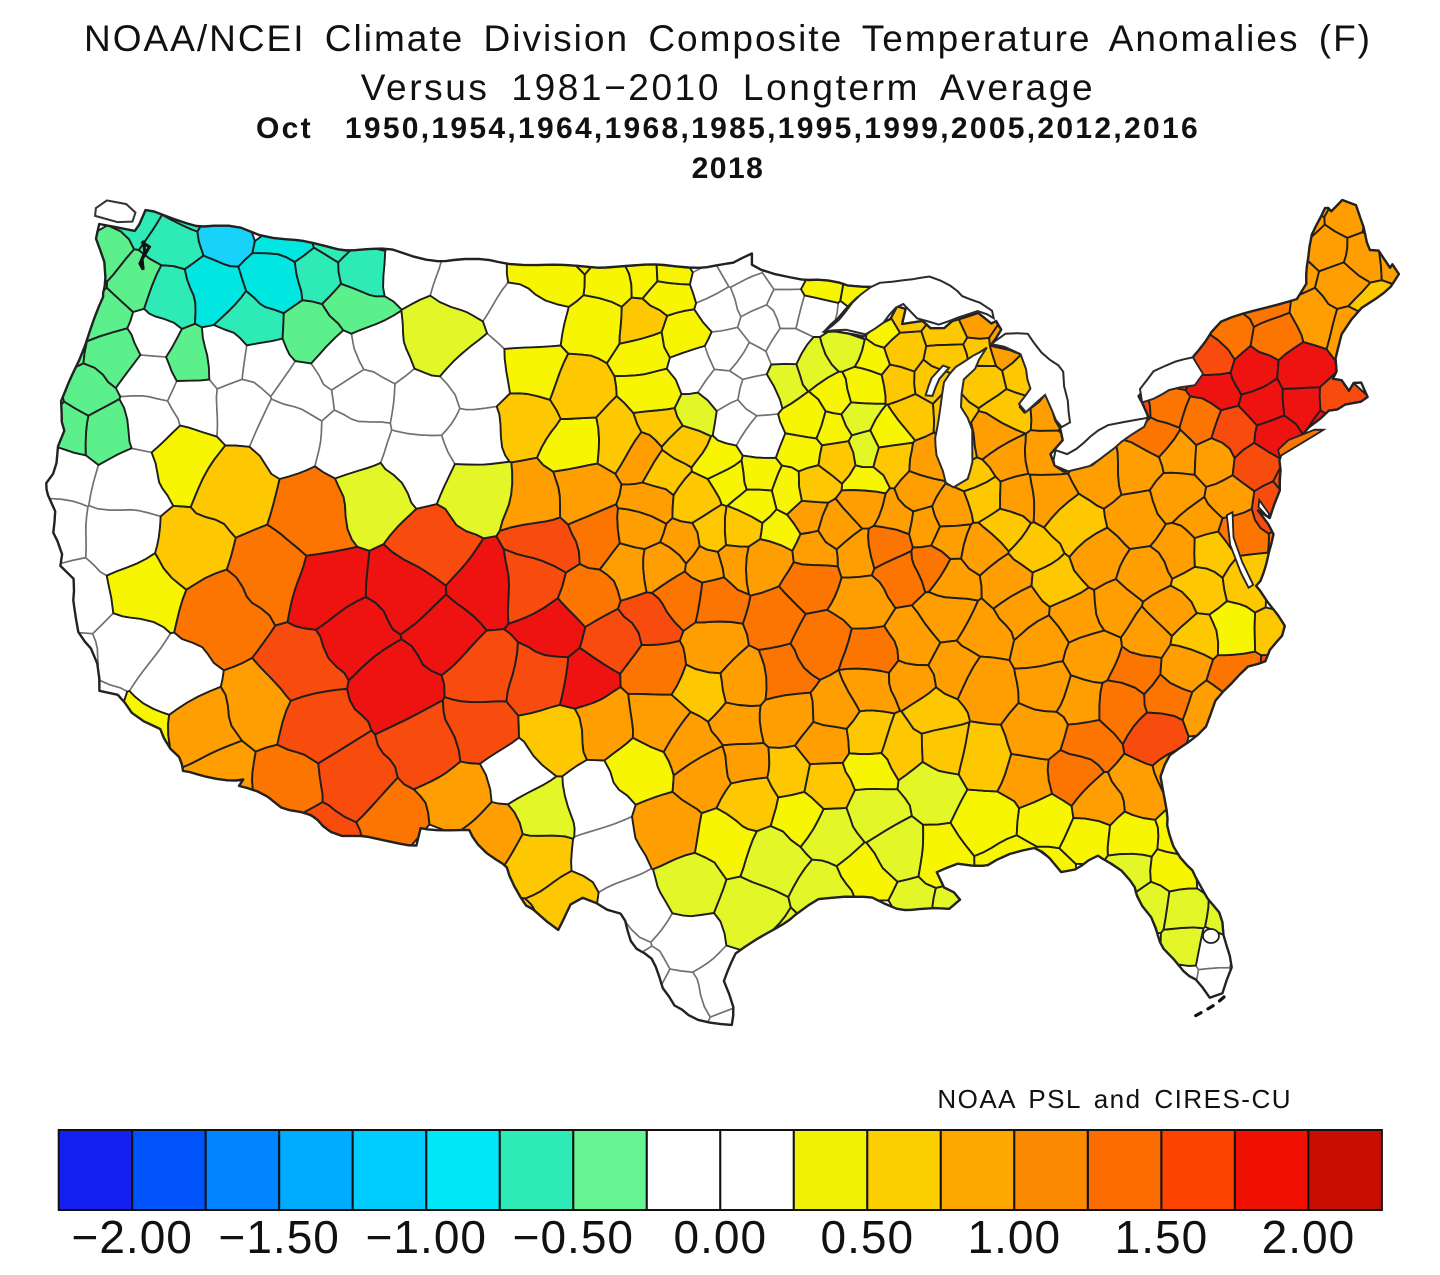 The height and width of the screenshot is (1275, 1440). What do you see at coordinates (573, 1237) in the screenshot?
I see `svg-text: −0.50` at bounding box center [573, 1237].